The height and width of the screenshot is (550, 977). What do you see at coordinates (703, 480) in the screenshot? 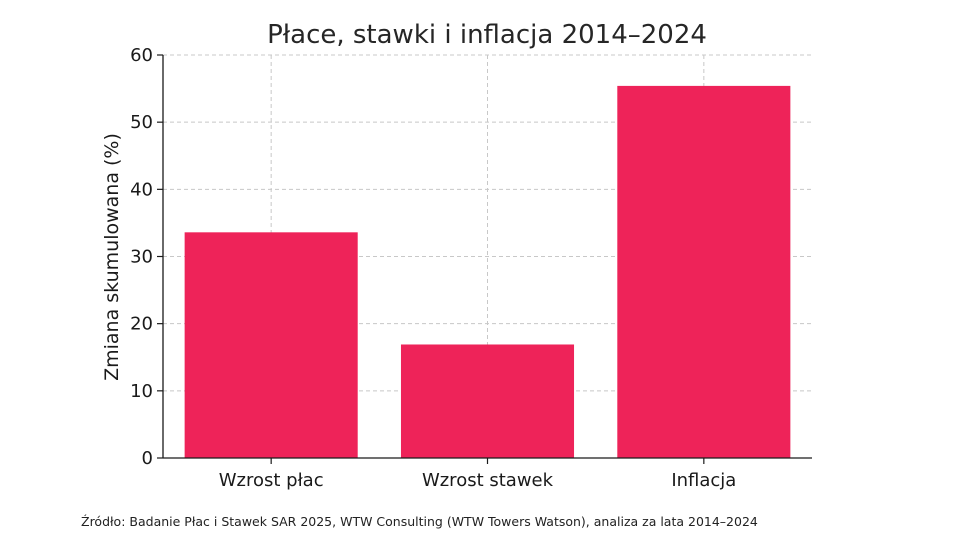
I see `x-tick-label: Inflacja` at bounding box center [703, 480].